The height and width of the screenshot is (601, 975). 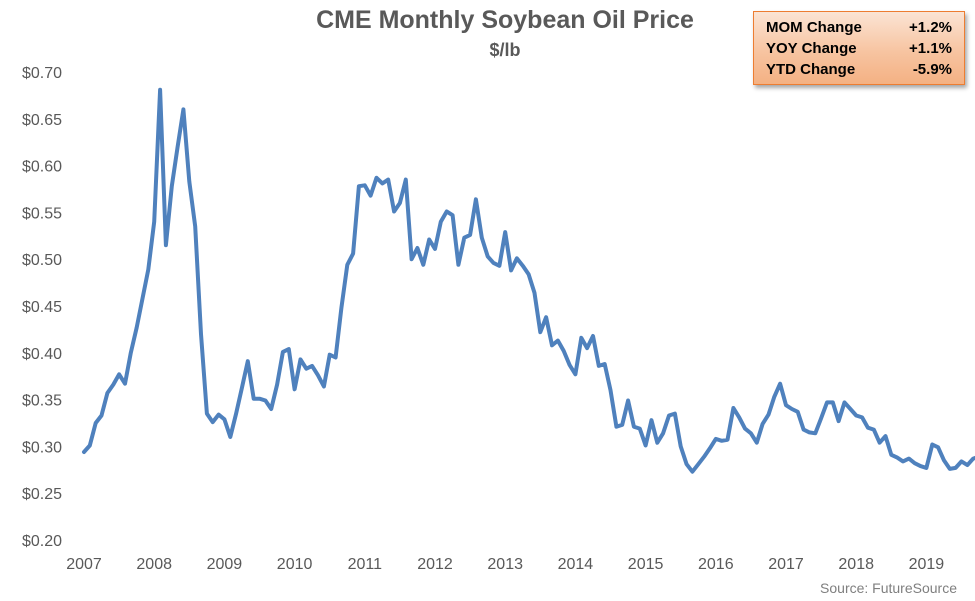 What do you see at coordinates (811, 69) in the screenshot?
I see `ytd-change-label: YTD Change` at bounding box center [811, 69].